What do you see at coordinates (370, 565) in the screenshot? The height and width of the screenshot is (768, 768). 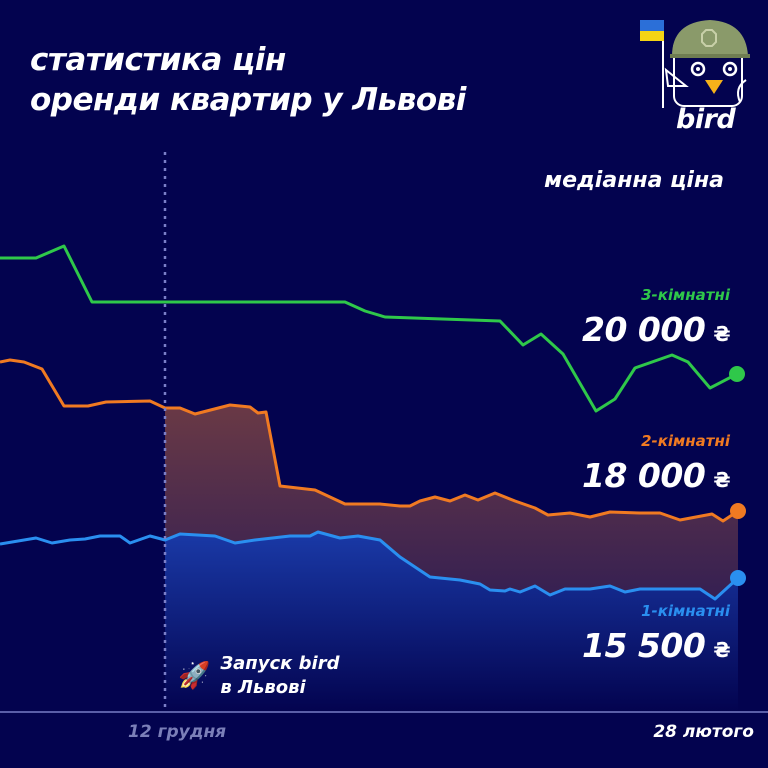 I see `one-room-line` at bounding box center [370, 565].